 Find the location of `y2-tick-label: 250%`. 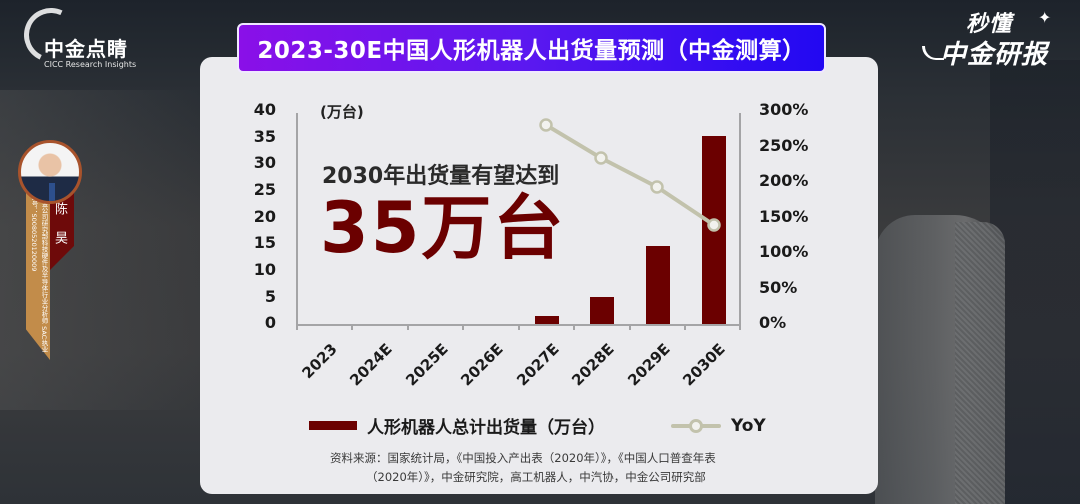

y2-tick-label: 250% is located at coordinates (784, 145).